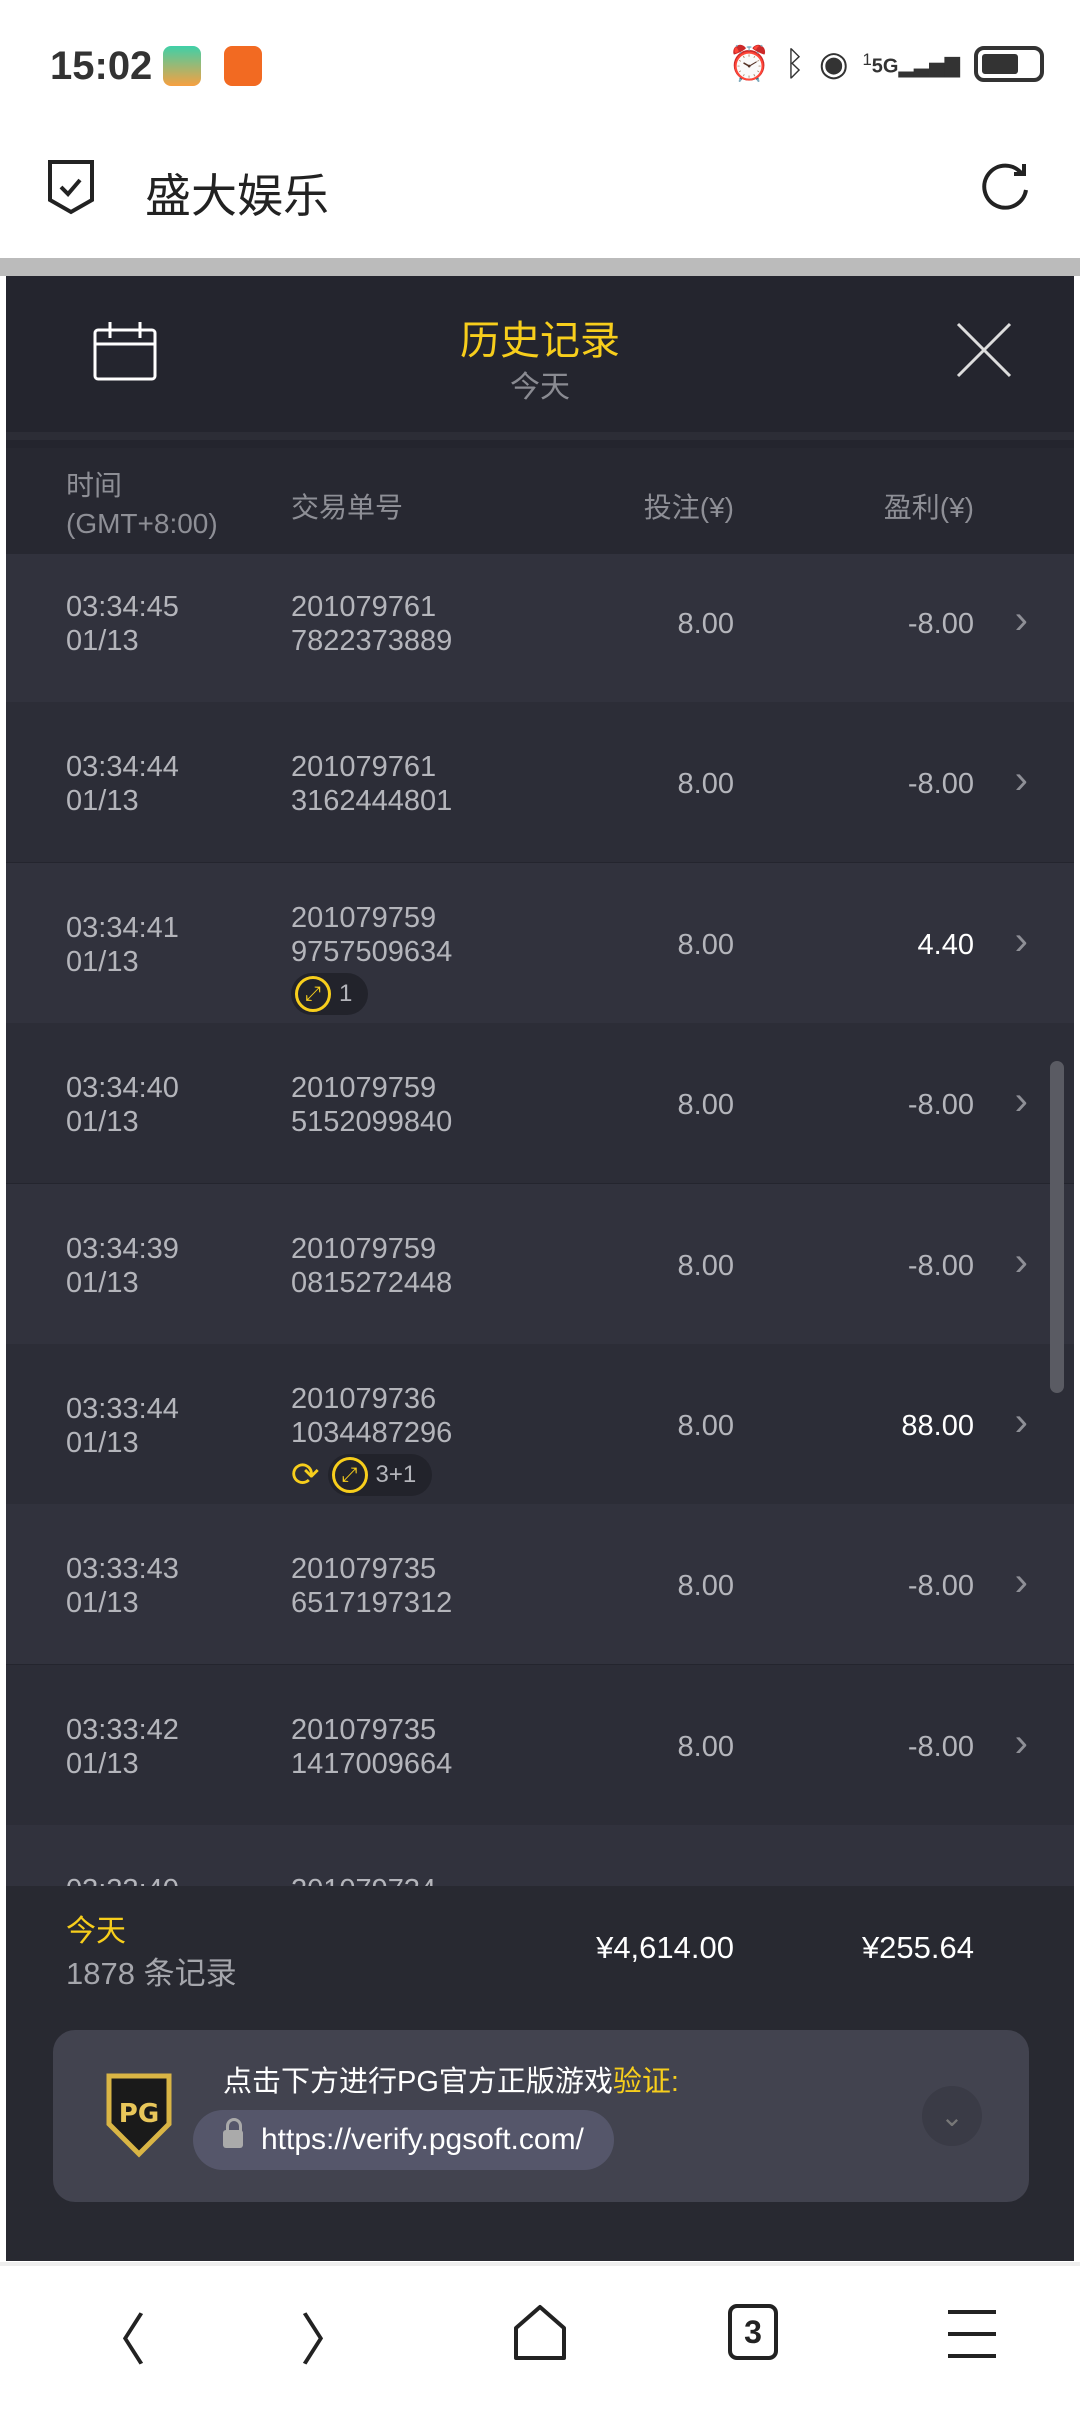 The width and height of the screenshot is (1080, 2412). What do you see at coordinates (540, 267) in the screenshot?
I see `divider` at bounding box center [540, 267].